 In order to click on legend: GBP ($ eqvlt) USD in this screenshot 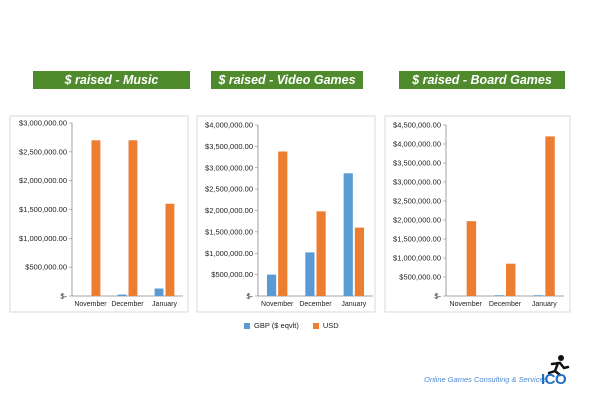, I will do `click(291, 325)`.